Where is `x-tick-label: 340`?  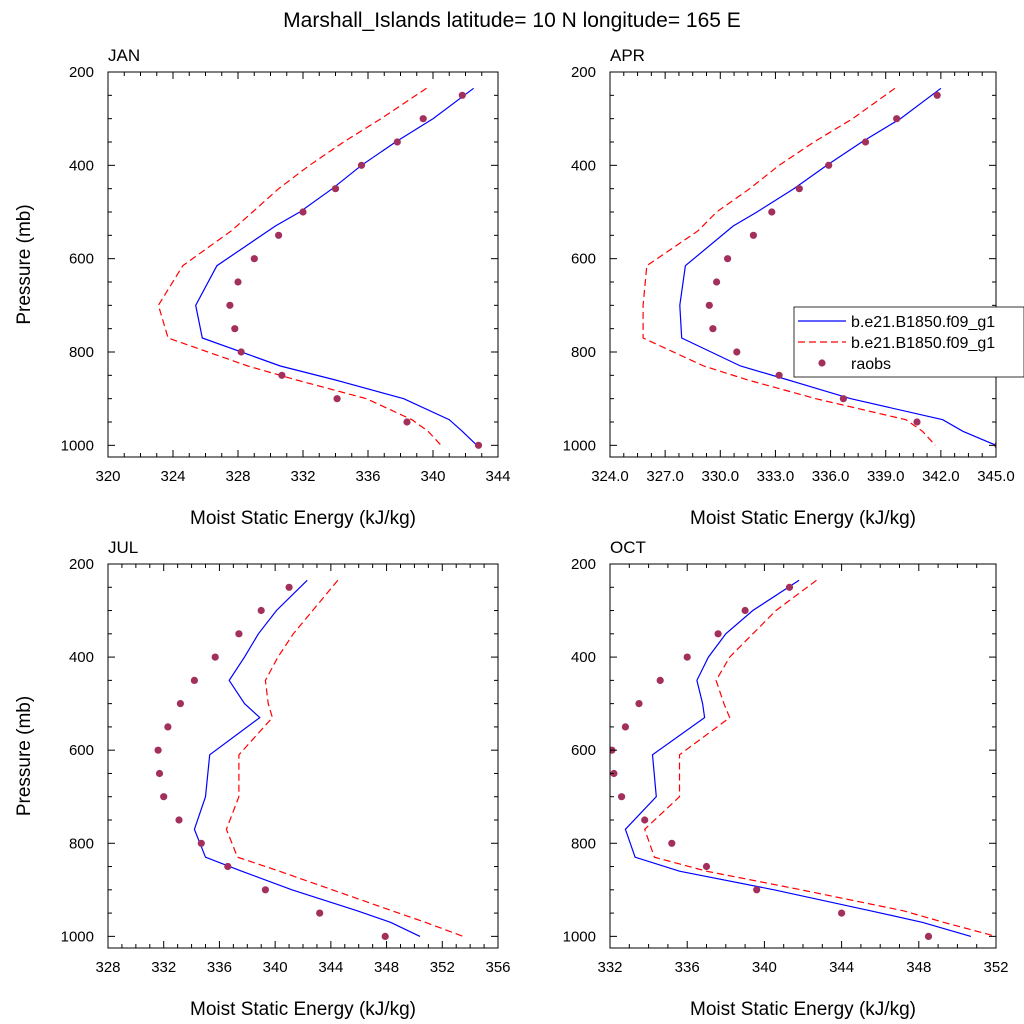 x-tick-label: 340 is located at coordinates (275, 967).